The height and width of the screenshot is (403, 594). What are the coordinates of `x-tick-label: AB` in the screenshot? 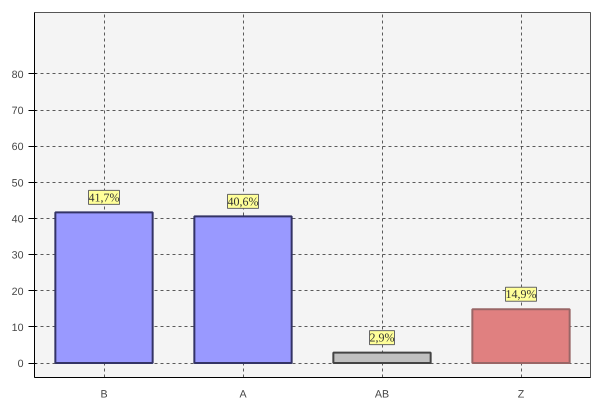 It's located at (382, 394).